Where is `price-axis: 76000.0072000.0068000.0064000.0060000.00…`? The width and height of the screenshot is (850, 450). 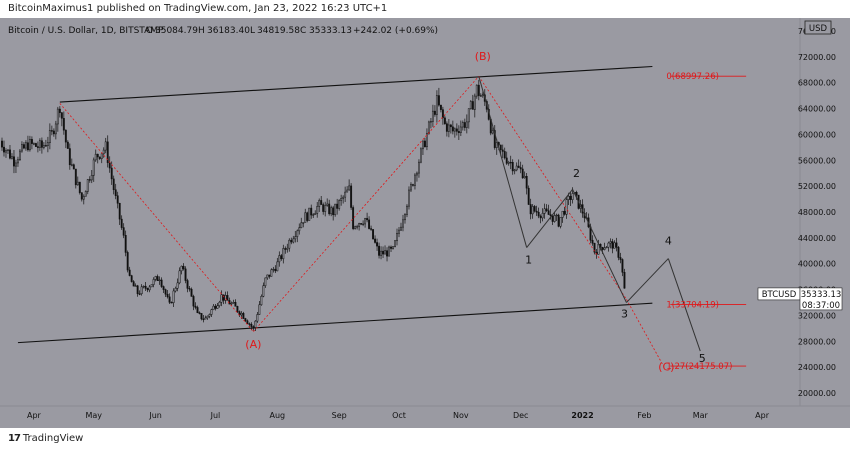 price-axis: 76000.0072000.0068000.0064000.0060000.00… is located at coordinates (817, 212).